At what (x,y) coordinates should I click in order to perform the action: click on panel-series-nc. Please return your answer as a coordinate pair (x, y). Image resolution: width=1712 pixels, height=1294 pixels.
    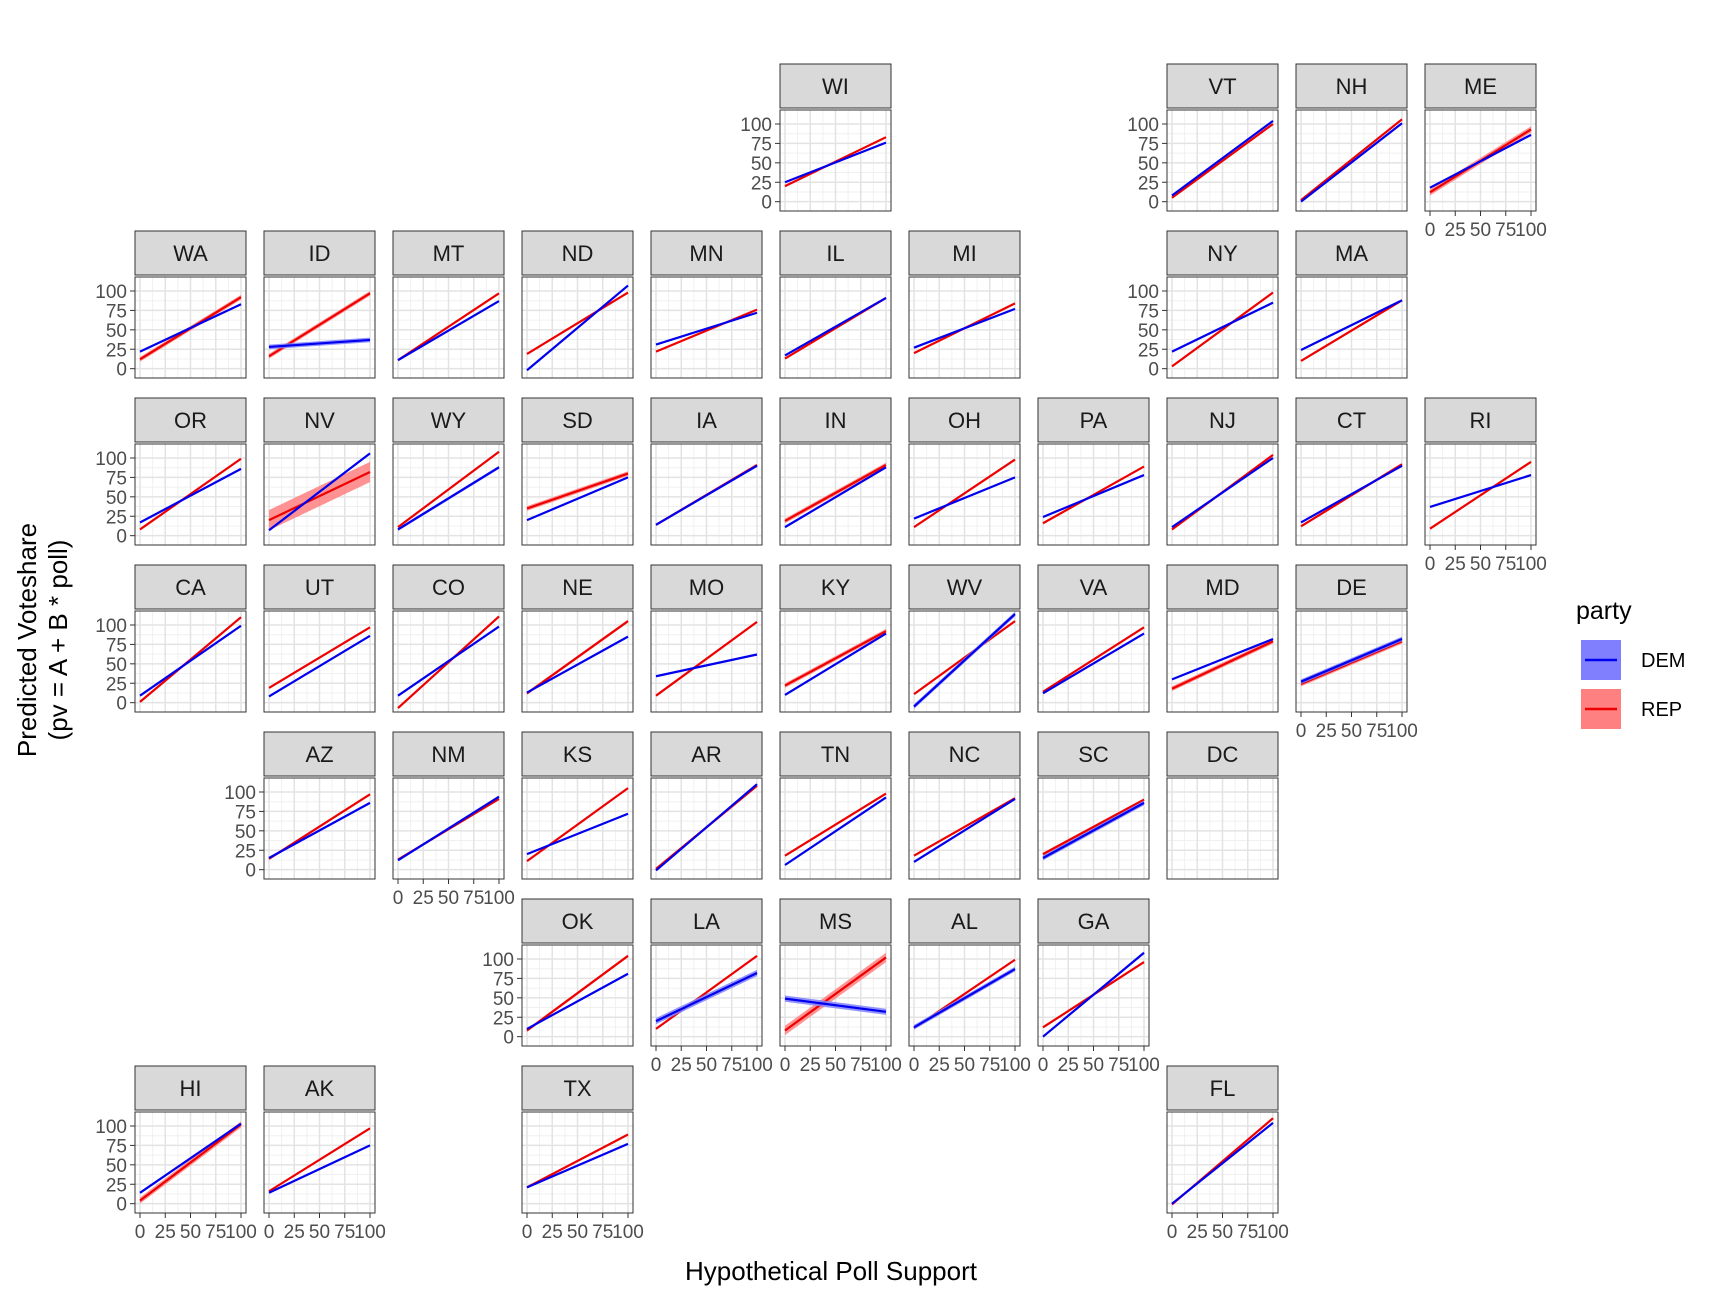
    Looking at the image, I should click on (964, 830).